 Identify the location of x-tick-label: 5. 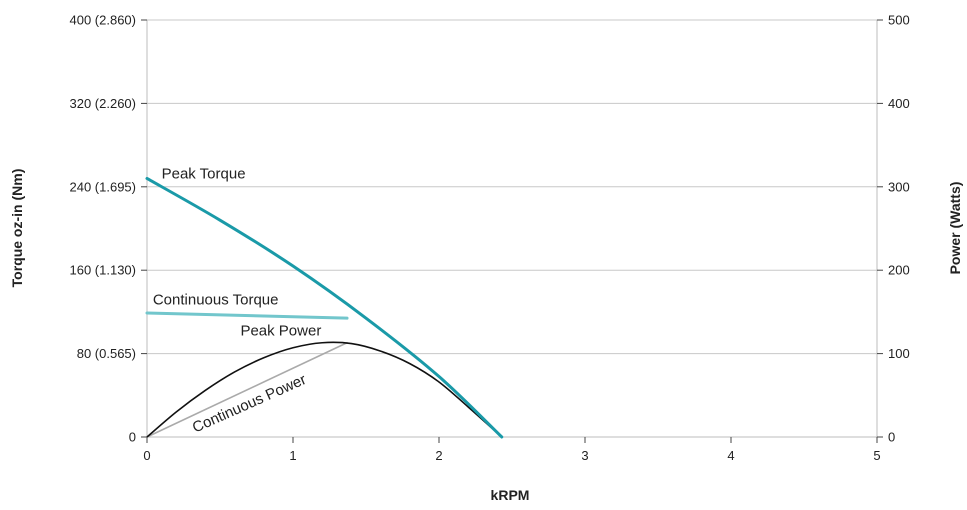
(876, 455).